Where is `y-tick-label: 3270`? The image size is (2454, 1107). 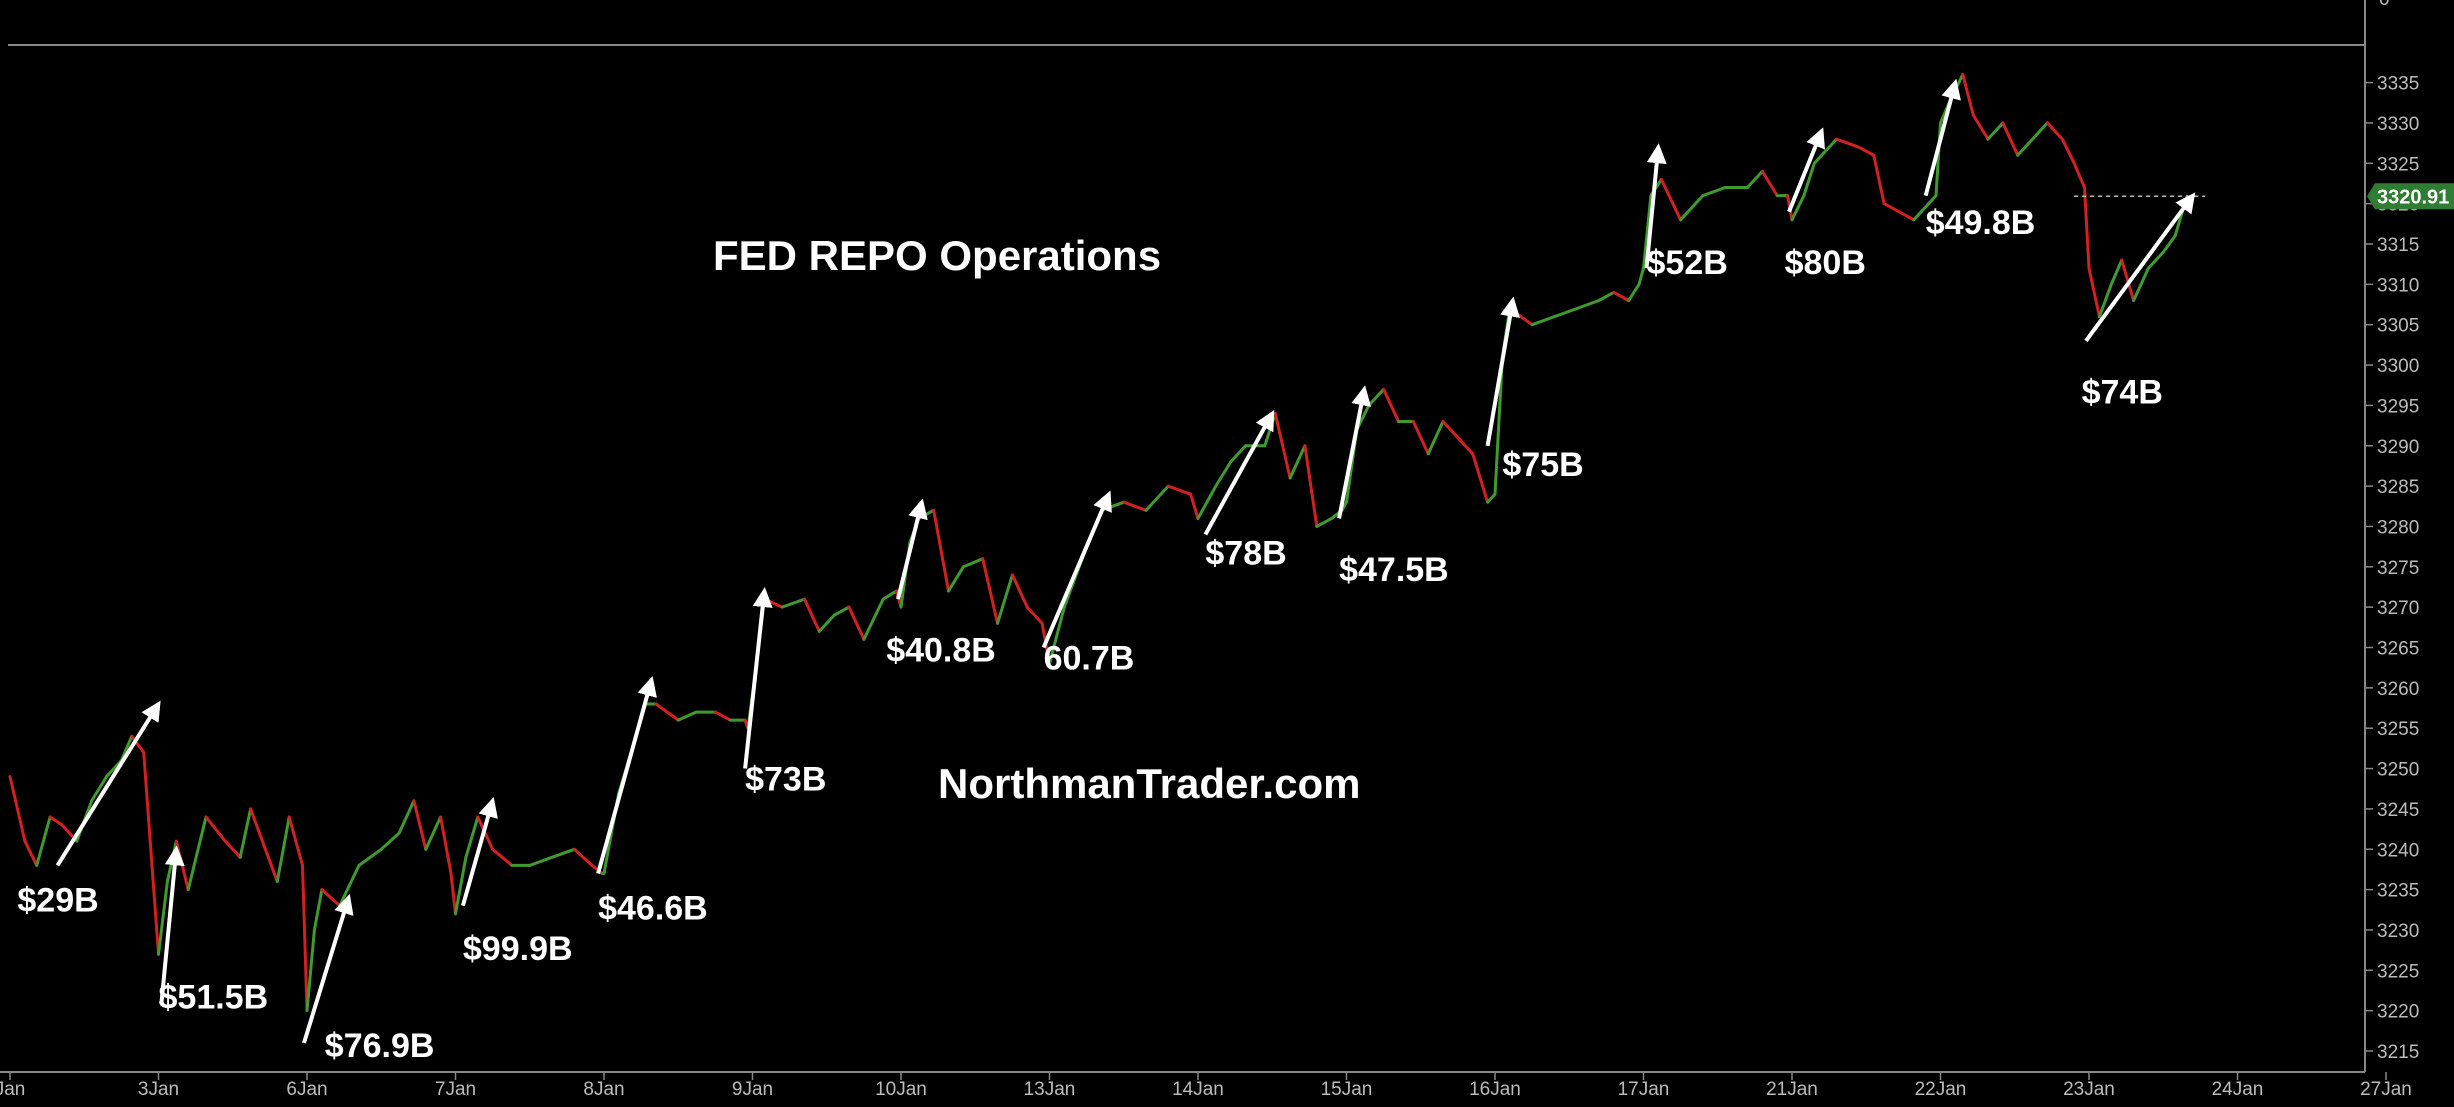 y-tick-label: 3270 is located at coordinates (2398, 608).